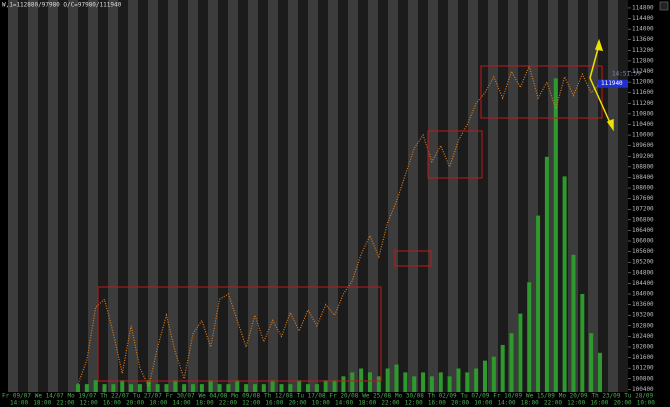 This screenshot has width=670, height=407. Describe the element at coordinates (158, 403) in the screenshot. I see `time-label: 10:00` at that location.